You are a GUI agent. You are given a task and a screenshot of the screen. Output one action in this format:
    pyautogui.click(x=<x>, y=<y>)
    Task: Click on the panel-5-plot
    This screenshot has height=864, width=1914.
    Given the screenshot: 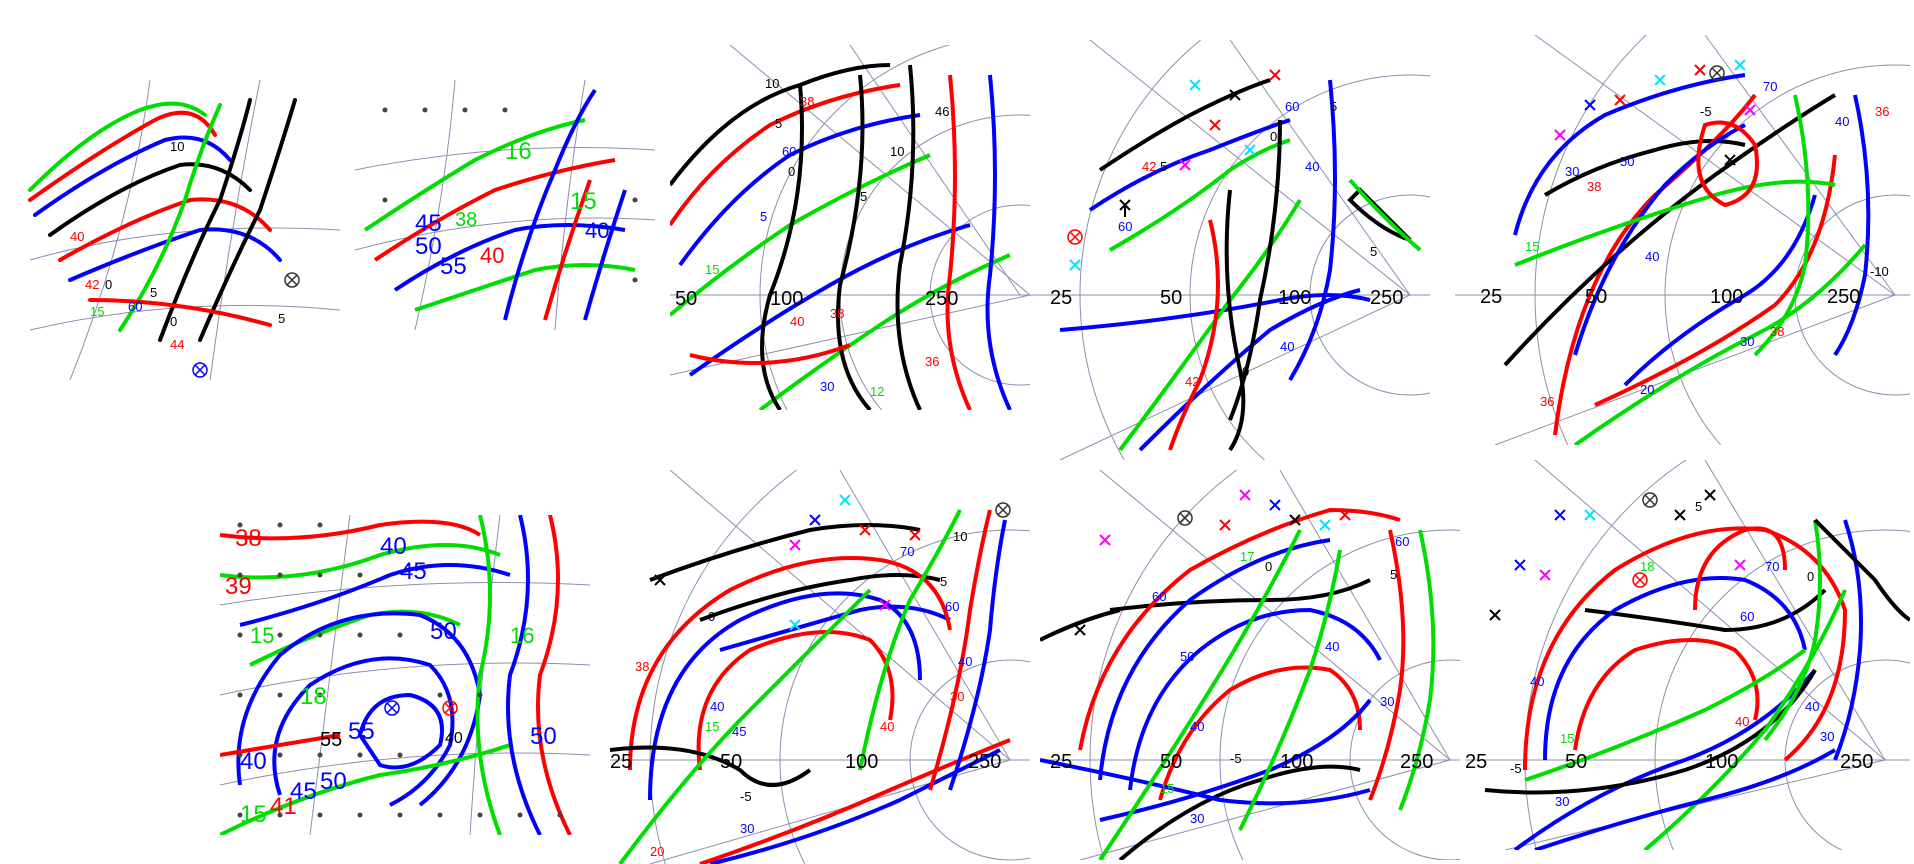 What is the action you would take?
    pyautogui.click(x=1682, y=240)
    